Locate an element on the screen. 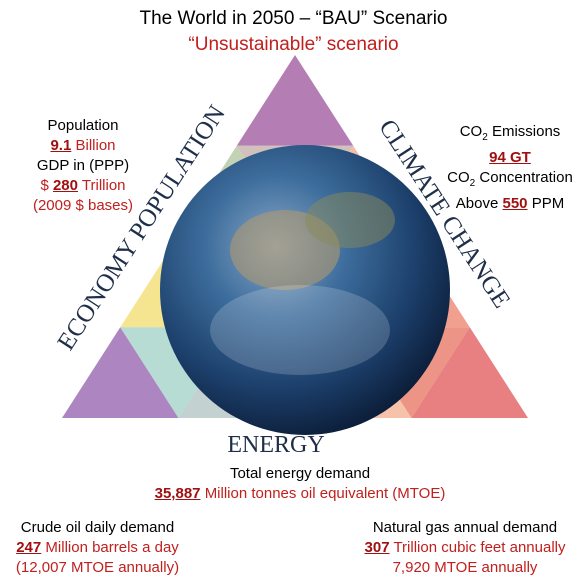 This screenshot has height=578, width=587. text: Million tonnes oil equivalent (MTOE) is located at coordinates (325, 493).